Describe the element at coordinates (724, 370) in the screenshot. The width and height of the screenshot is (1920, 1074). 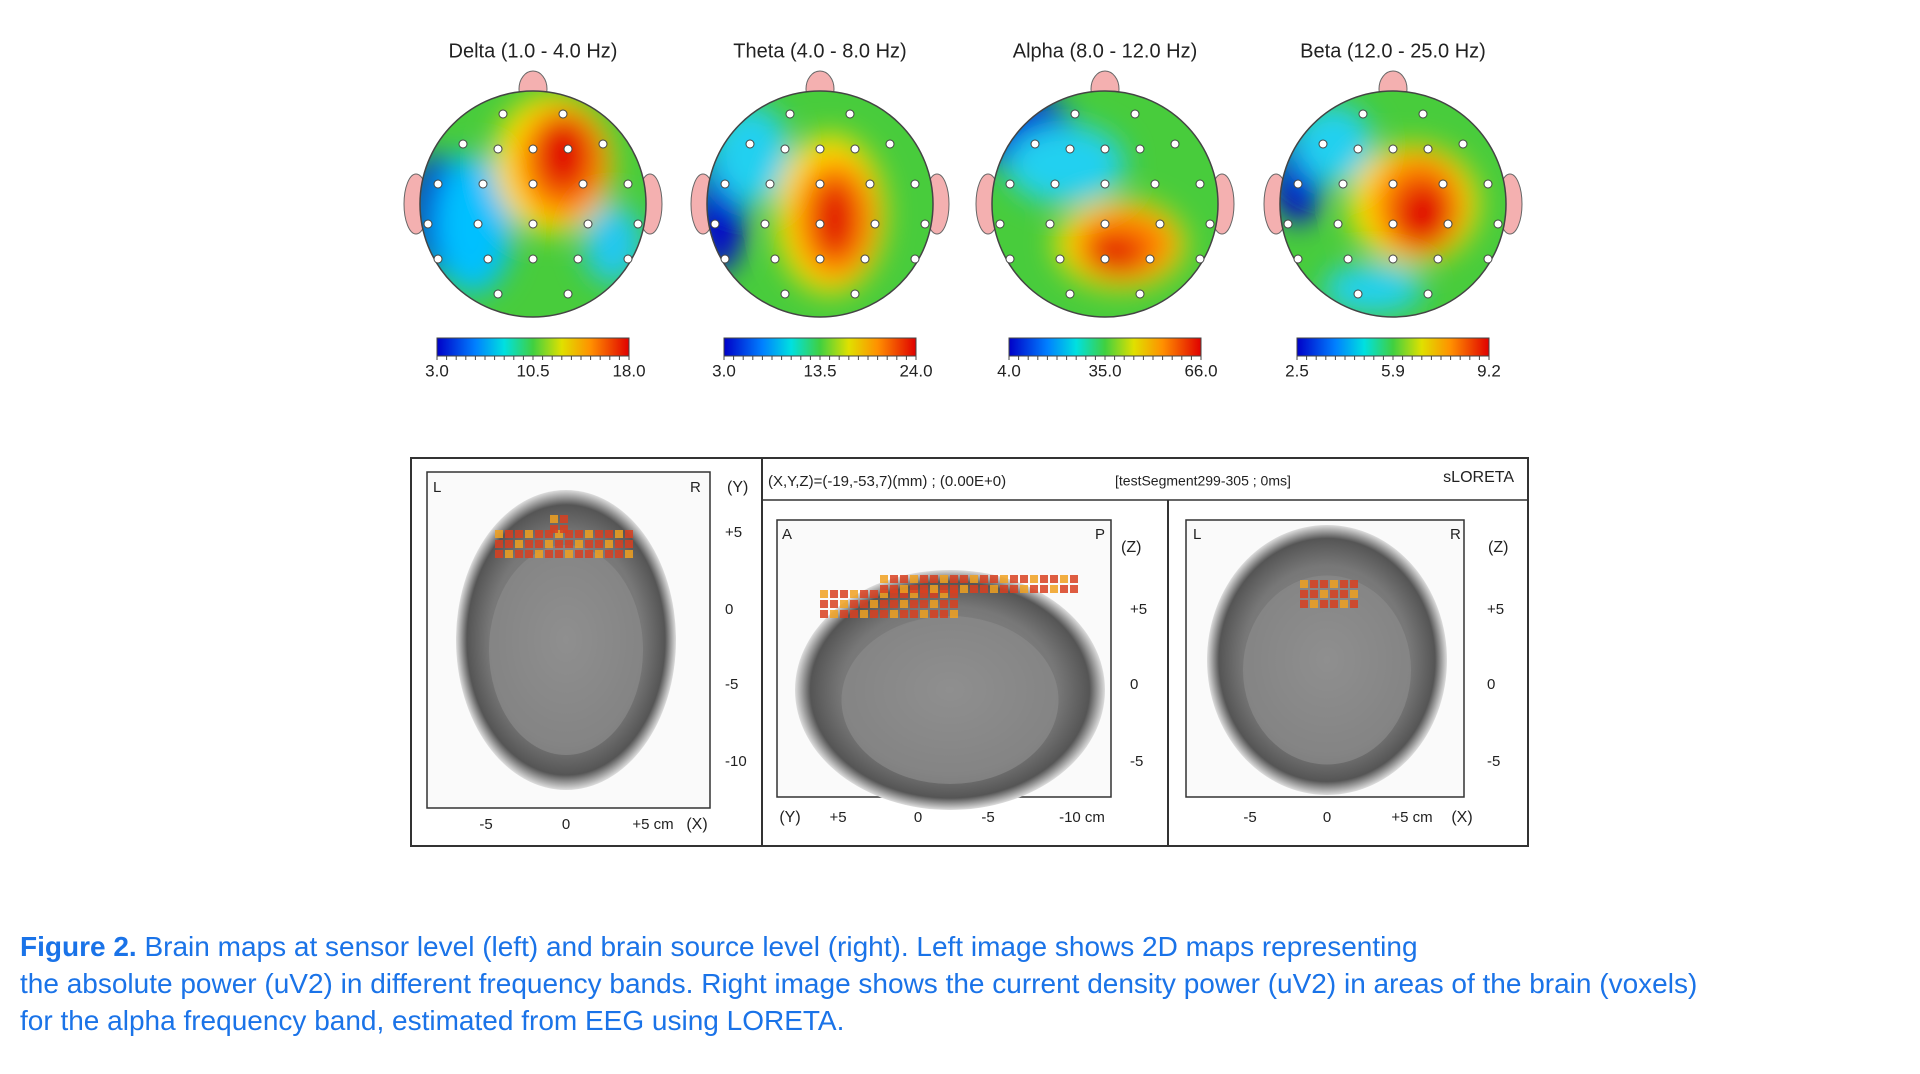
I see `colorbar-label: 3.0` at that location.